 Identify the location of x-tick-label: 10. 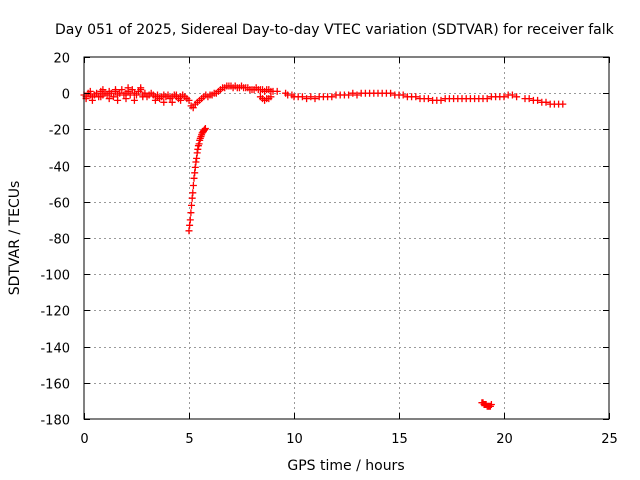
(294, 439).